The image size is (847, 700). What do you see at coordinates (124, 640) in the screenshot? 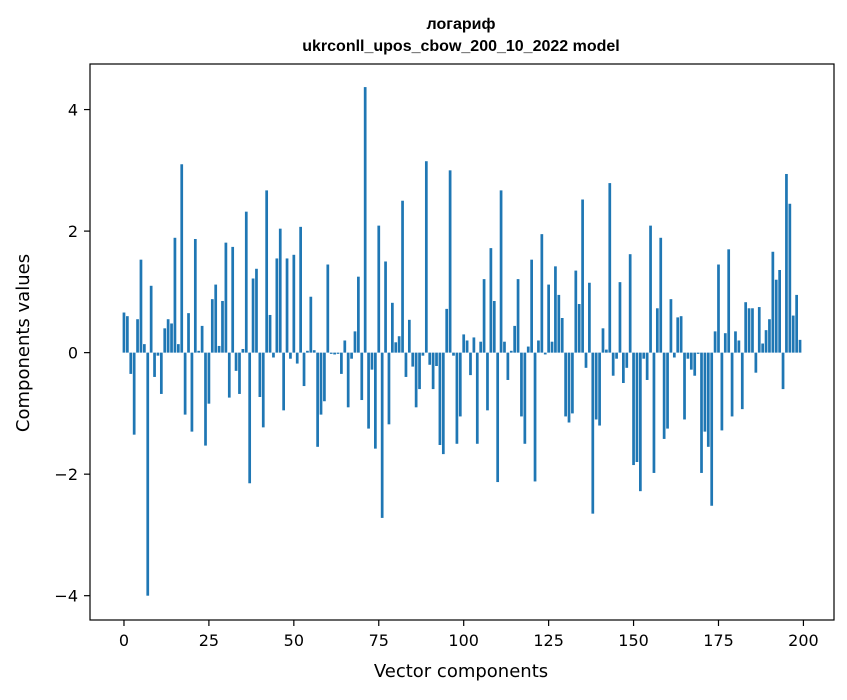
I see `x-tick-label: 0` at bounding box center [124, 640].